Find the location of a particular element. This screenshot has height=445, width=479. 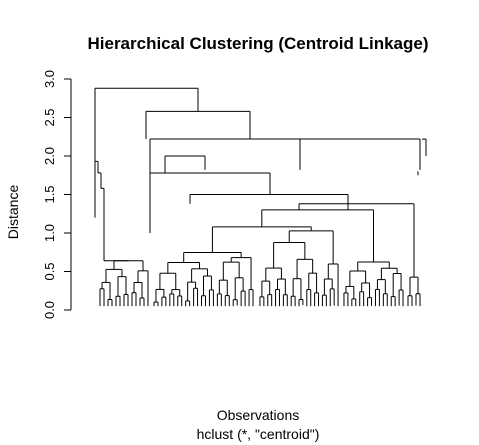

y-tick-label: 1.5 is located at coordinates (49, 194).